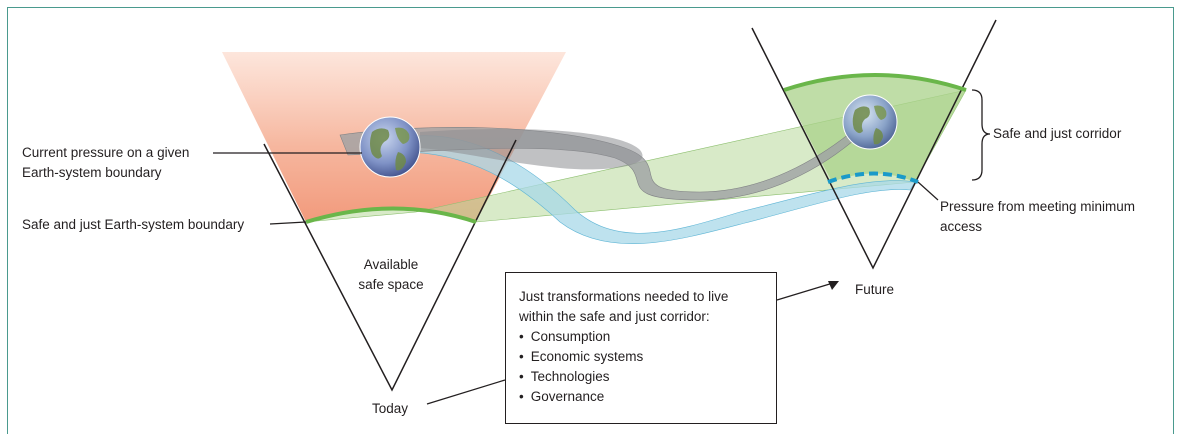 The height and width of the screenshot is (434, 1182). Describe the element at coordinates (391, 215) in the screenshot. I see `today-boundary` at that location.